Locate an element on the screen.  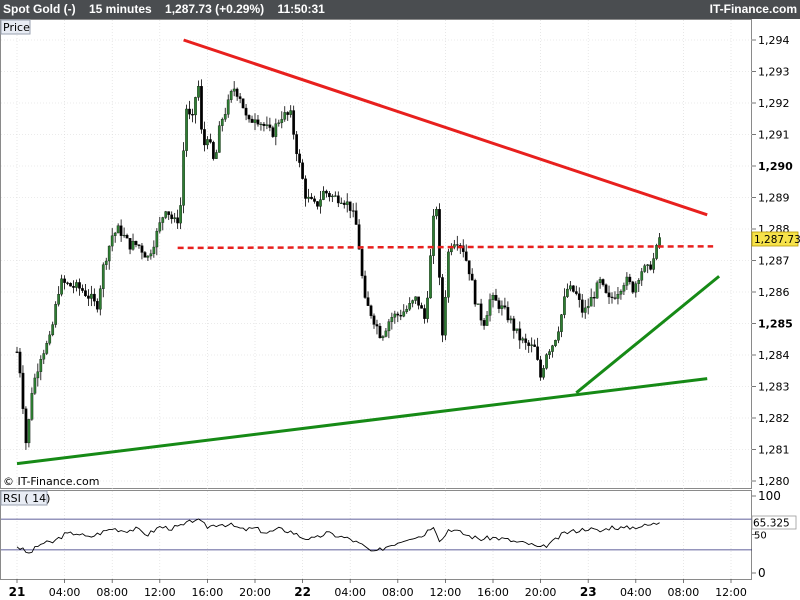
time-tick-label: 04:00 is located at coordinates (350, 592).